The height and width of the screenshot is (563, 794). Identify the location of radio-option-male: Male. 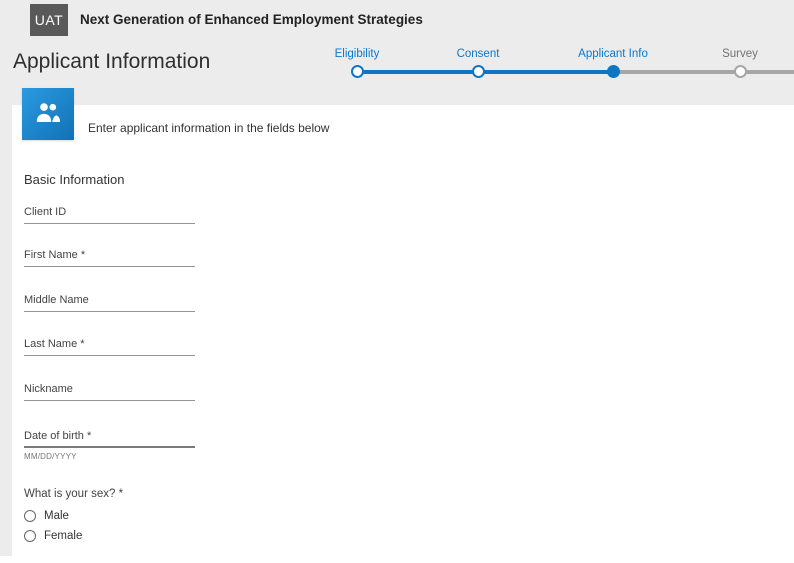
(46, 516).